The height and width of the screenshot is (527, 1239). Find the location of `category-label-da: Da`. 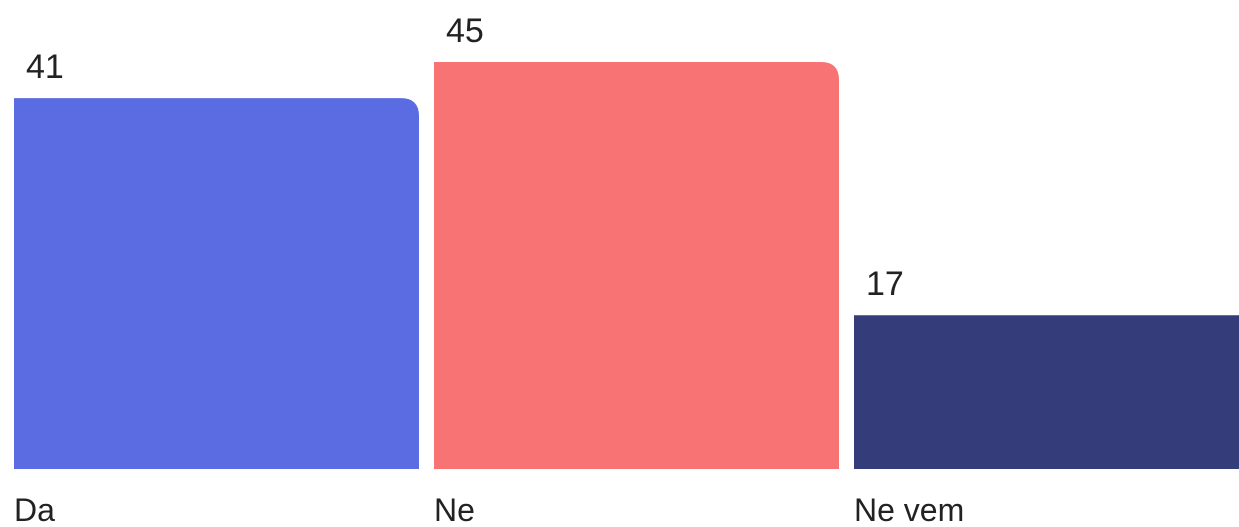

category-label-da: Da is located at coordinates (34, 509).